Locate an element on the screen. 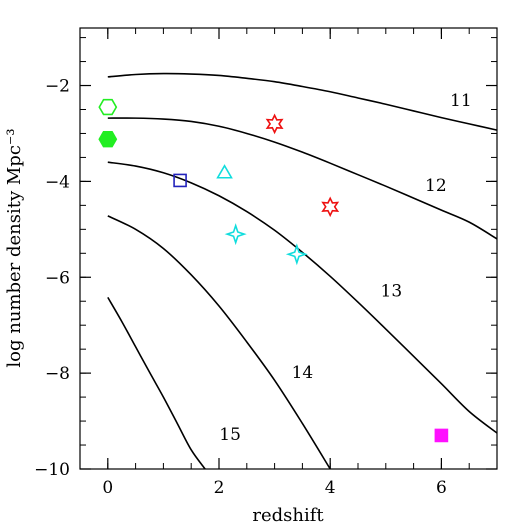  x-tick-labels: 0 2 4 6 is located at coordinates (274, 488).